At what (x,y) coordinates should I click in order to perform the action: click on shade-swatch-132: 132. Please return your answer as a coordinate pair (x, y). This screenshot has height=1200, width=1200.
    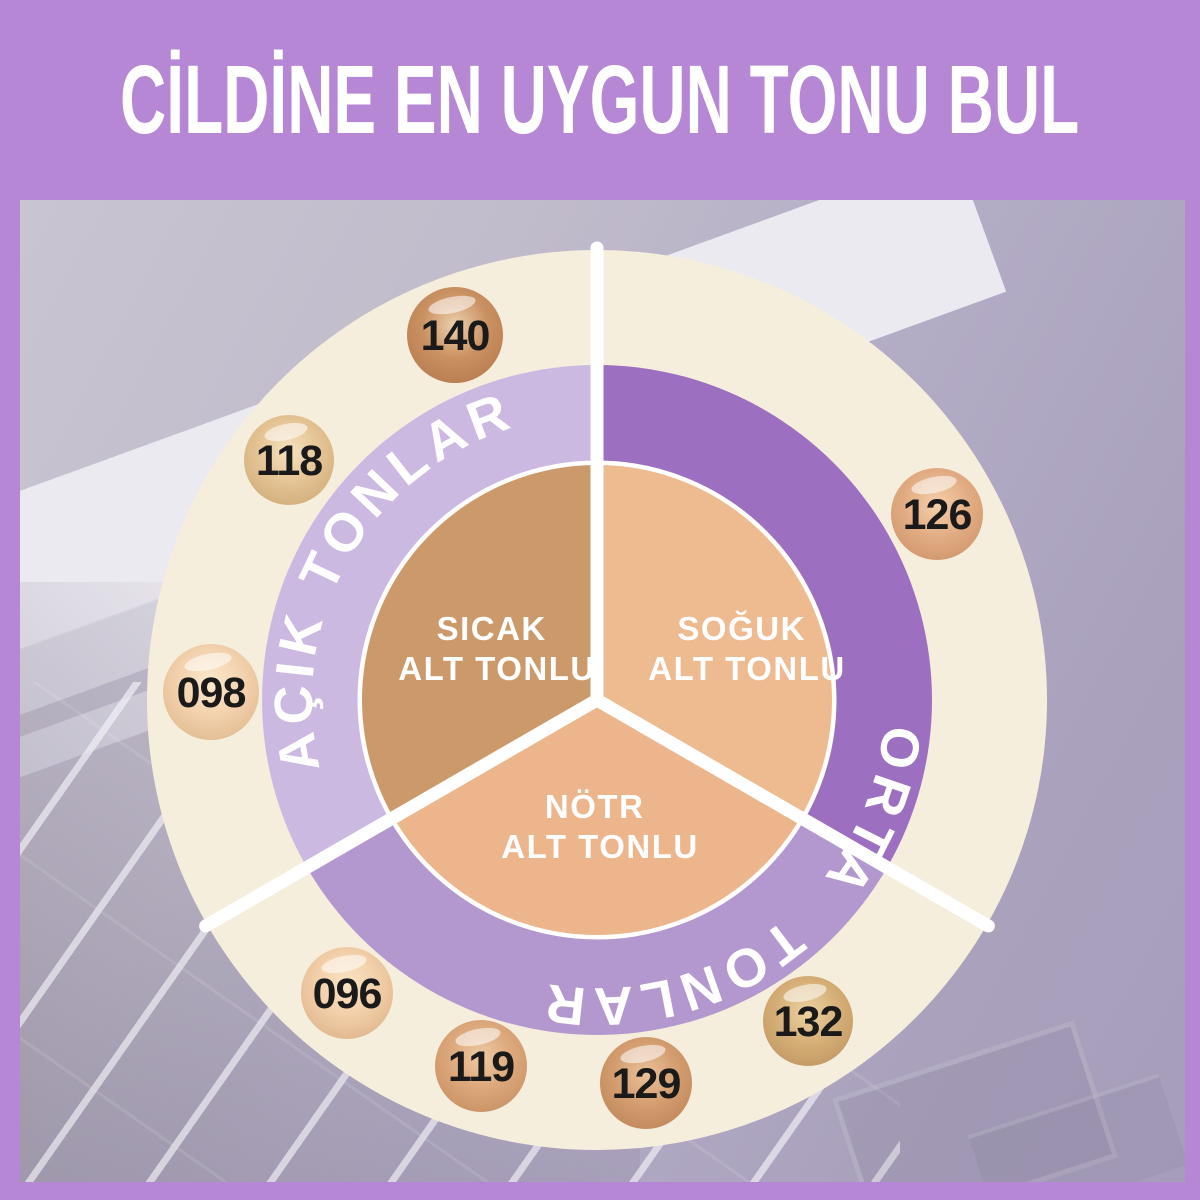
    Looking at the image, I should click on (808, 1021).